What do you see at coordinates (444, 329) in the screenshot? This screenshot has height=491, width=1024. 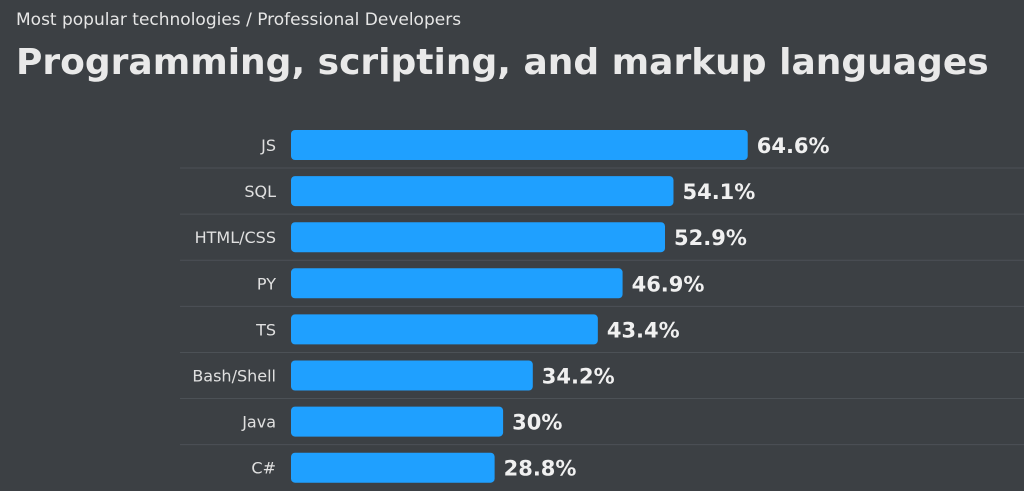 I see `bar-ts` at bounding box center [444, 329].